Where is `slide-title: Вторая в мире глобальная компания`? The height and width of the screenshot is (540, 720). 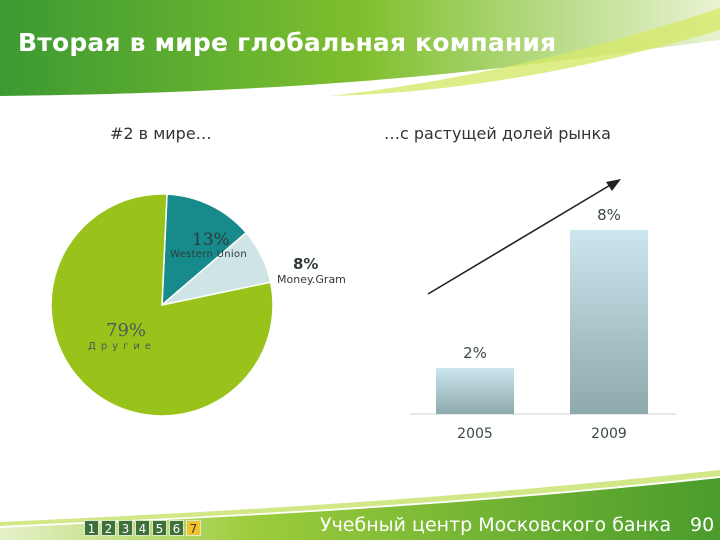 slide-title: Вторая в мире глобальная компания is located at coordinates (287, 42).